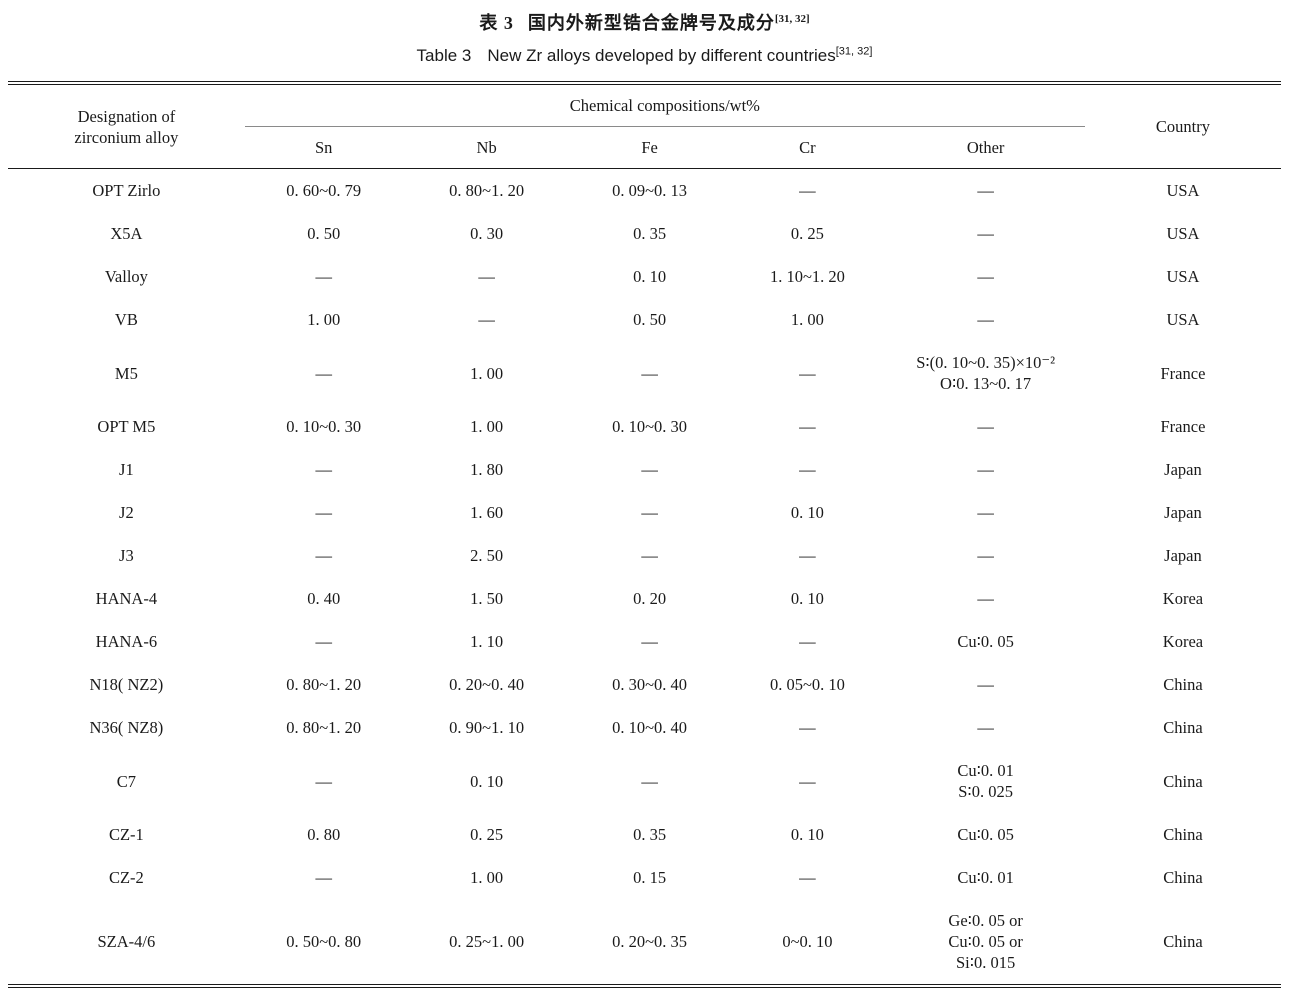 The height and width of the screenshot is (992, 1289). I want to click on cell-sn: 0. 80~1. 20, so click(324, 727).